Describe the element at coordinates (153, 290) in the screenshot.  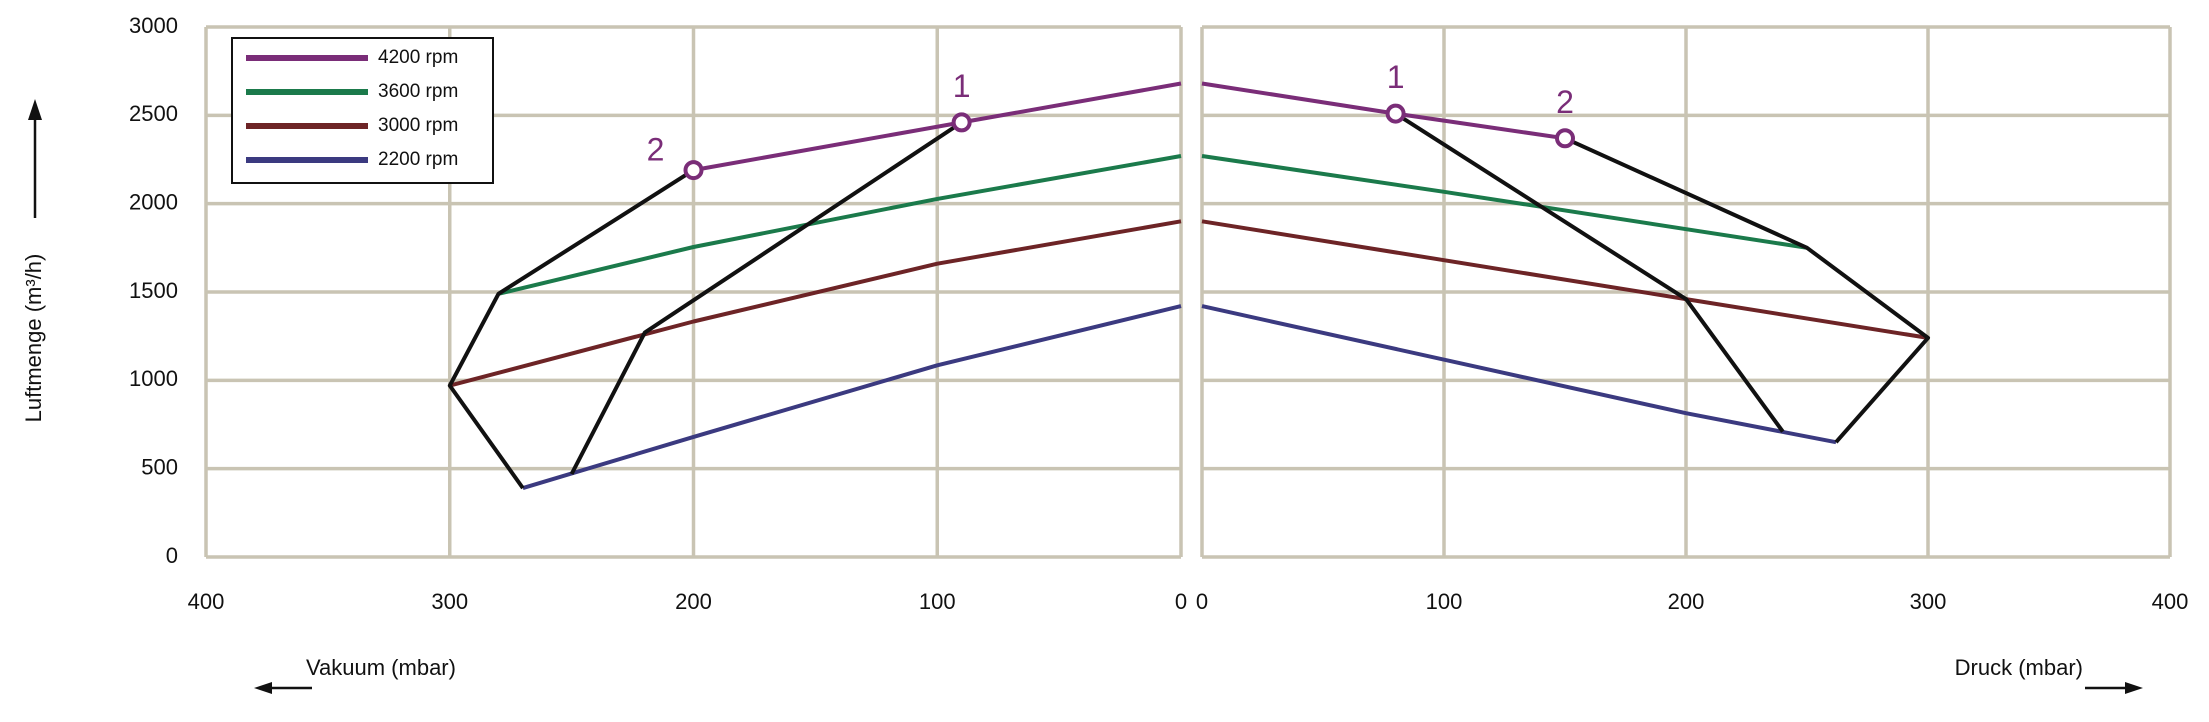
I see `y-tick-label: 1500` at that location.